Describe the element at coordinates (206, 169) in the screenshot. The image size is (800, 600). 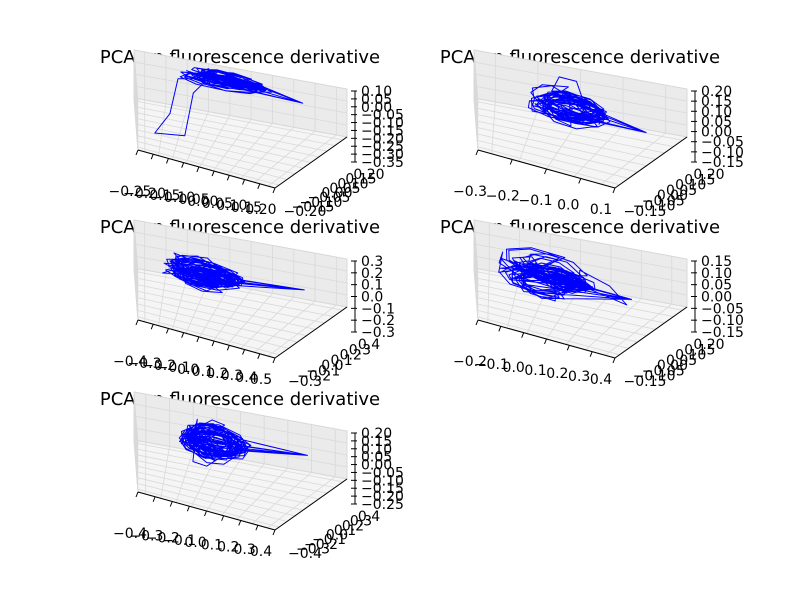
I see `x-axis` at that location.